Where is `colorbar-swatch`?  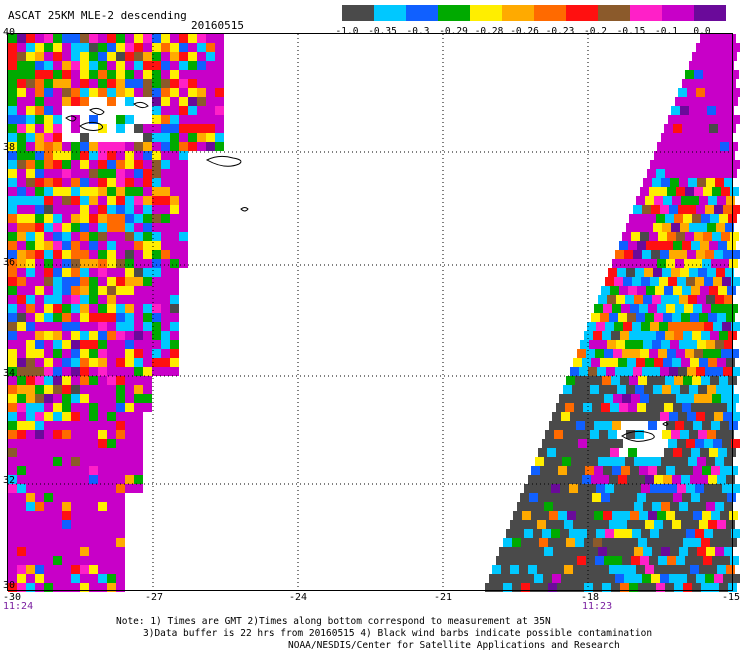
colorbar-swatch is located at coordinates (422, 13).